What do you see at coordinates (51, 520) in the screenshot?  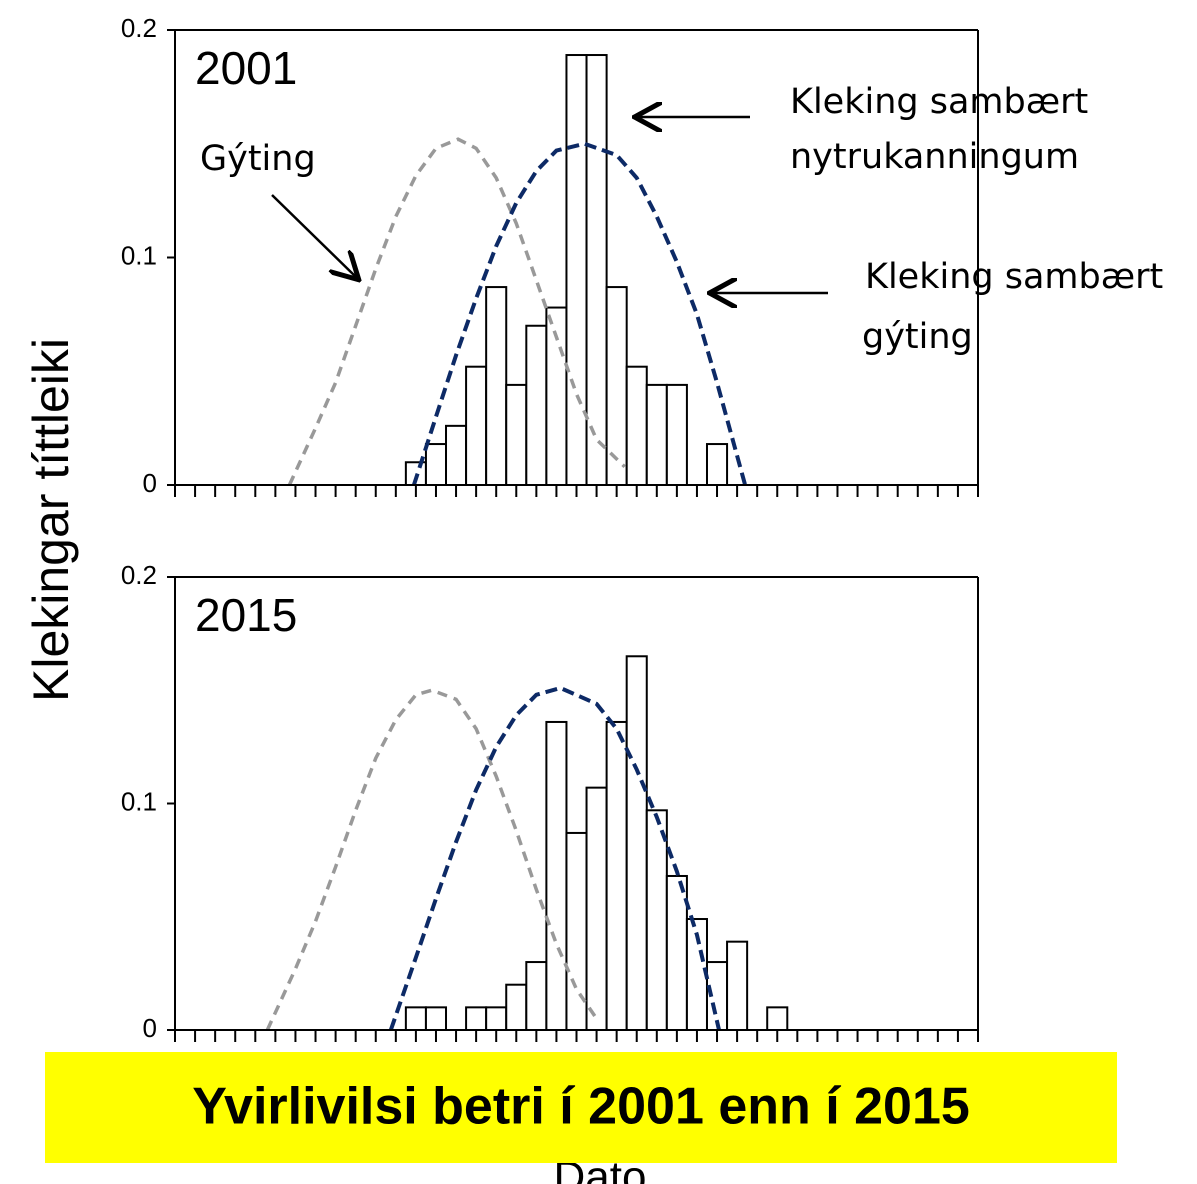 I see `y-axis-label: Klekingar títtleiki` at bounding box center [51, 520].